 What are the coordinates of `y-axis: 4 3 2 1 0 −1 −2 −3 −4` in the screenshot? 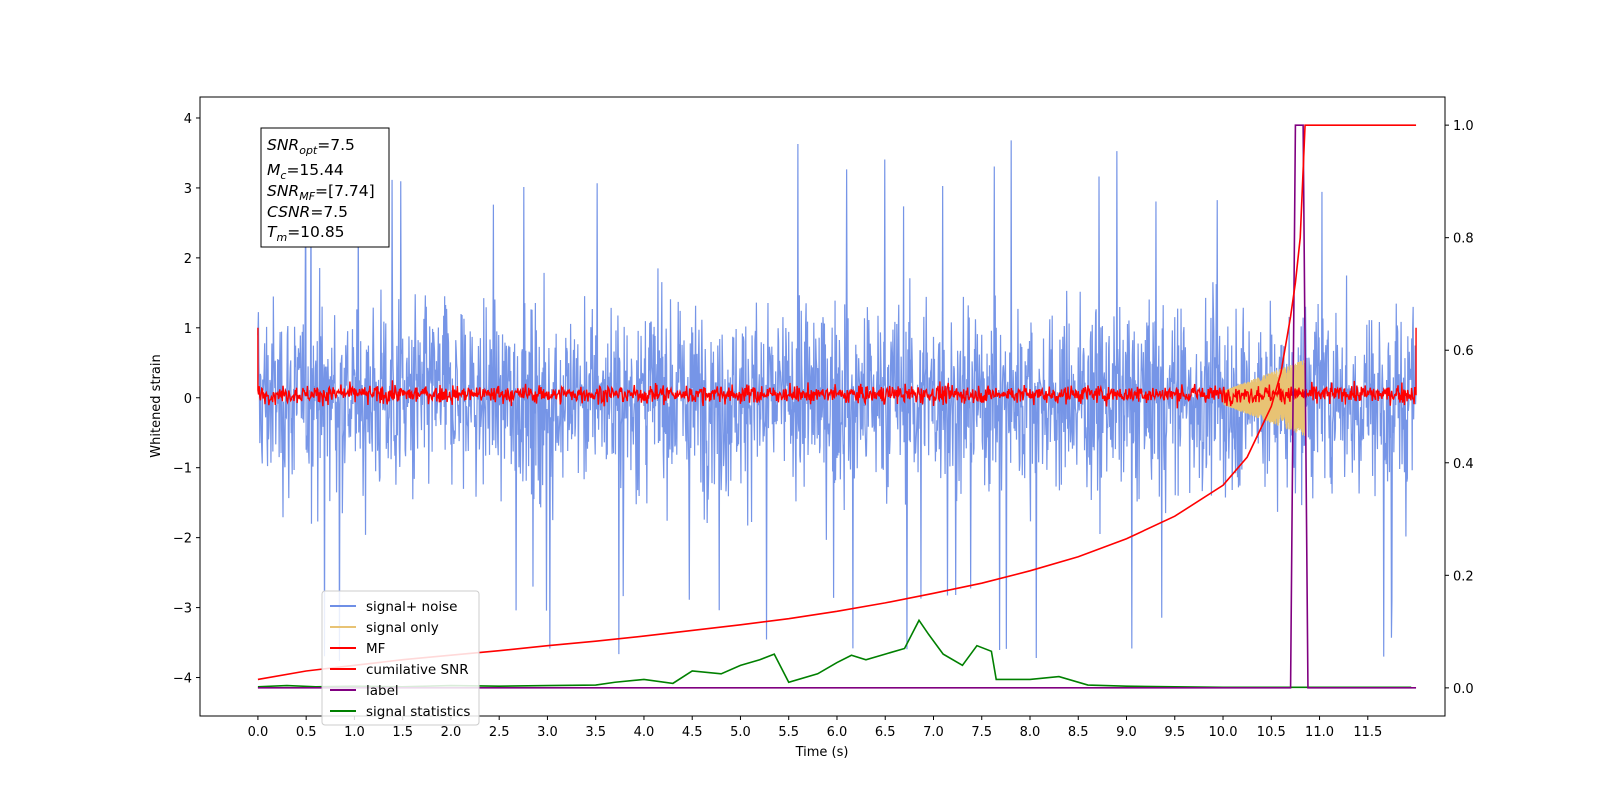 It's located at (186, 399).